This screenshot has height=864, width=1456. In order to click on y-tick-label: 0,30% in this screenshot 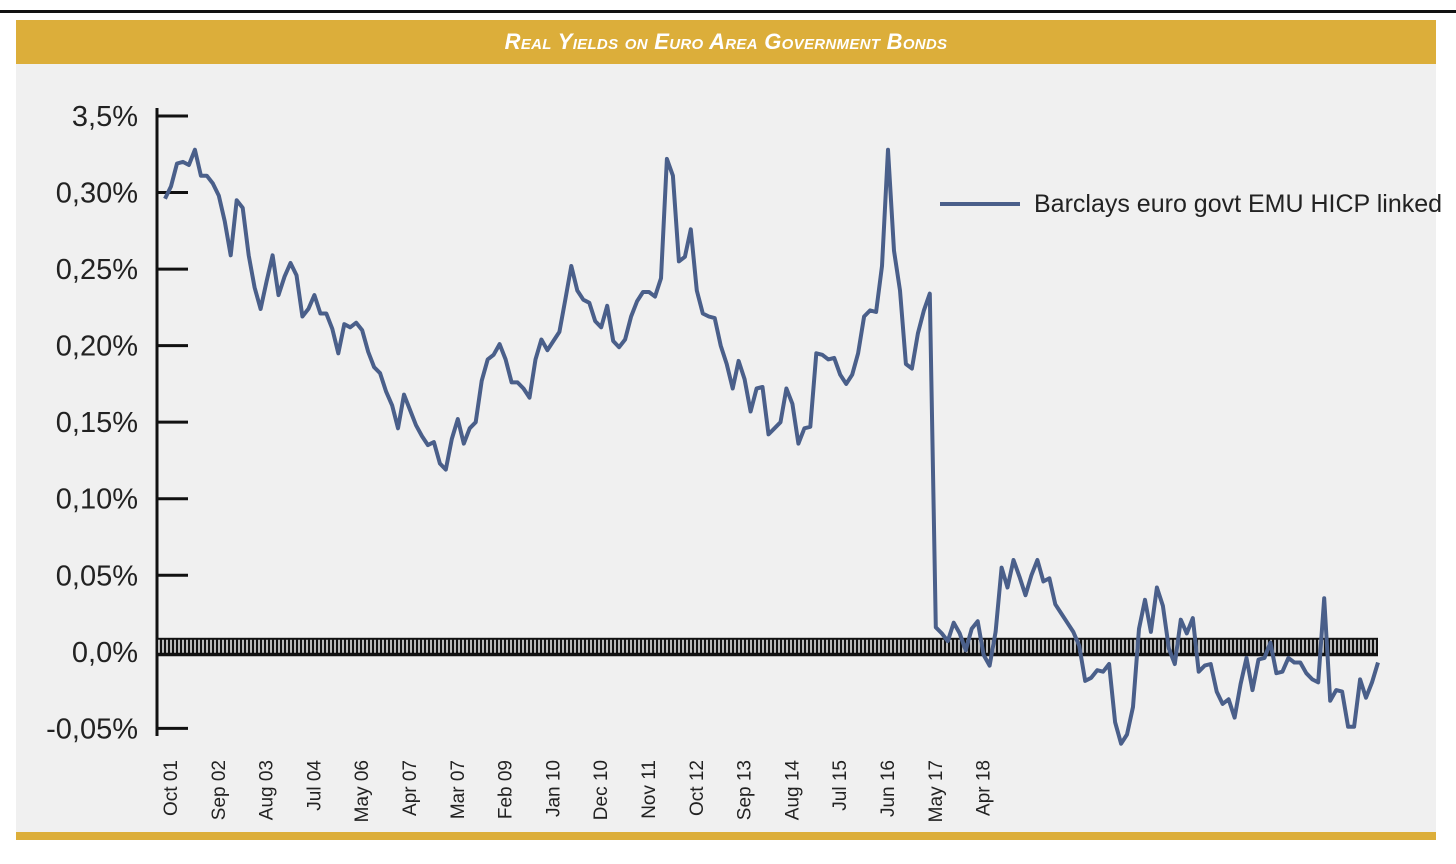, I will do `click(97, 194)`.